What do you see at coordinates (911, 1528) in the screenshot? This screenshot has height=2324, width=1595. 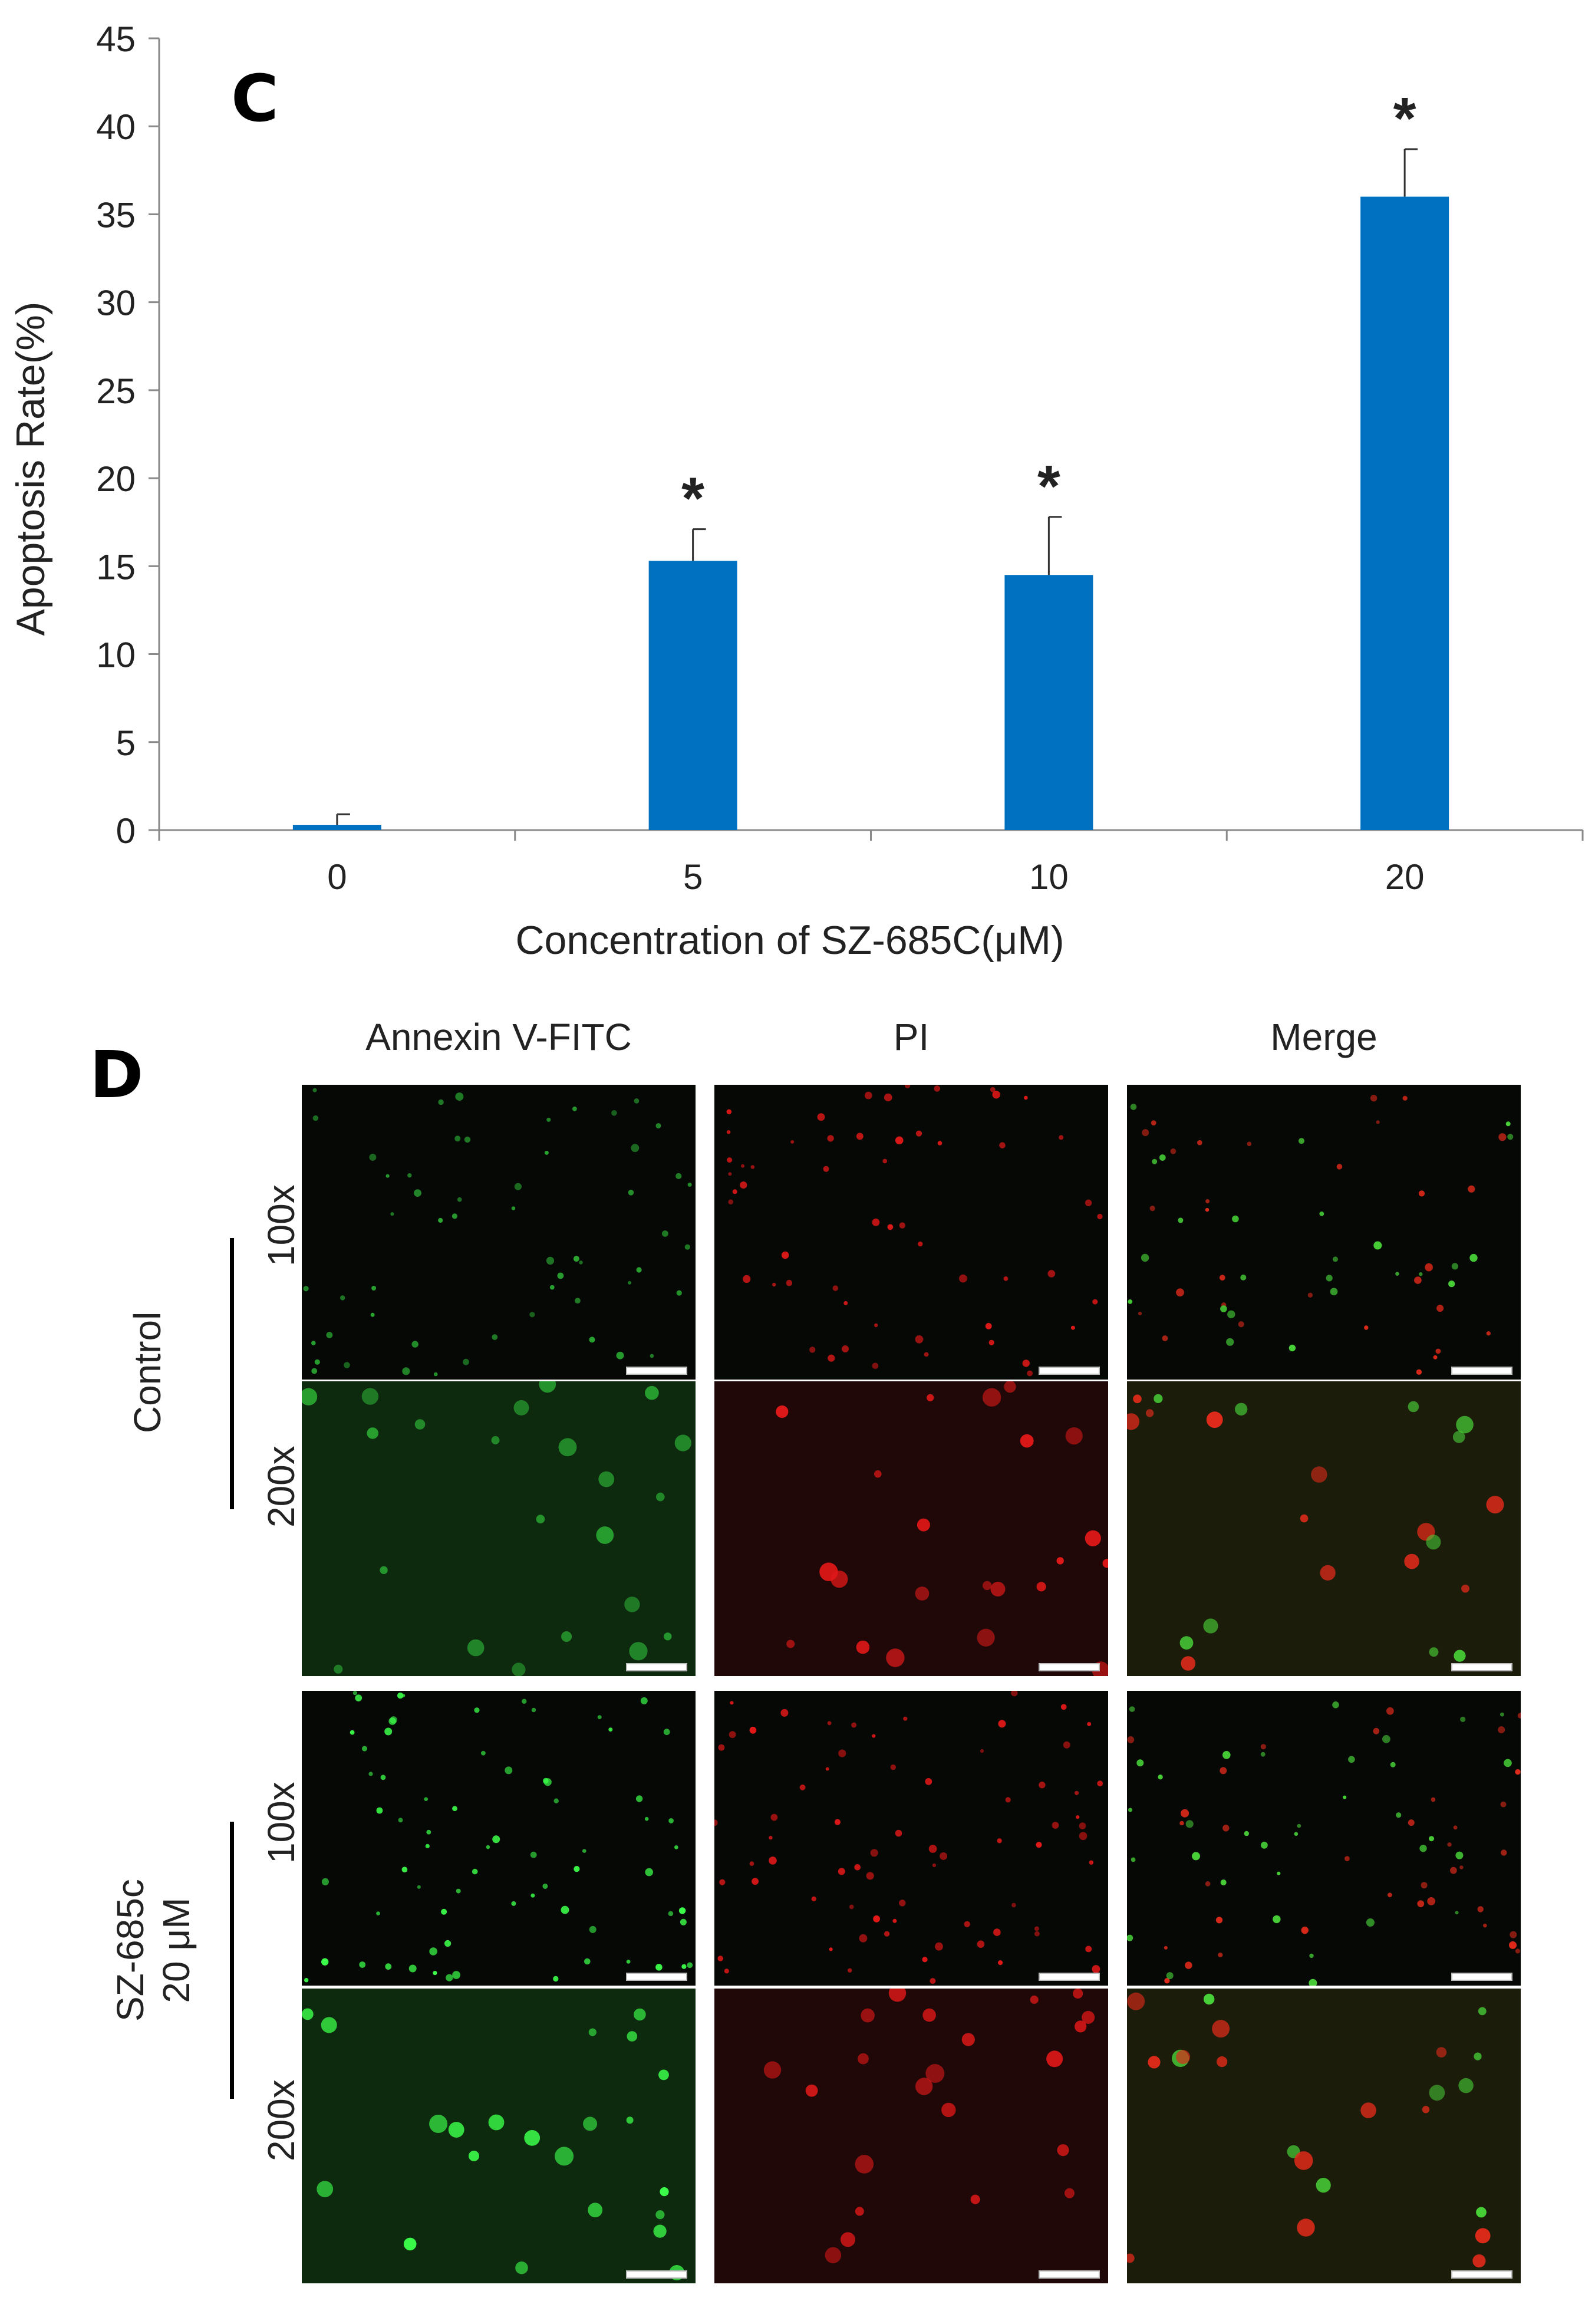 I see `micrograph-control-high-pi` at bounding box center [911, 1528].